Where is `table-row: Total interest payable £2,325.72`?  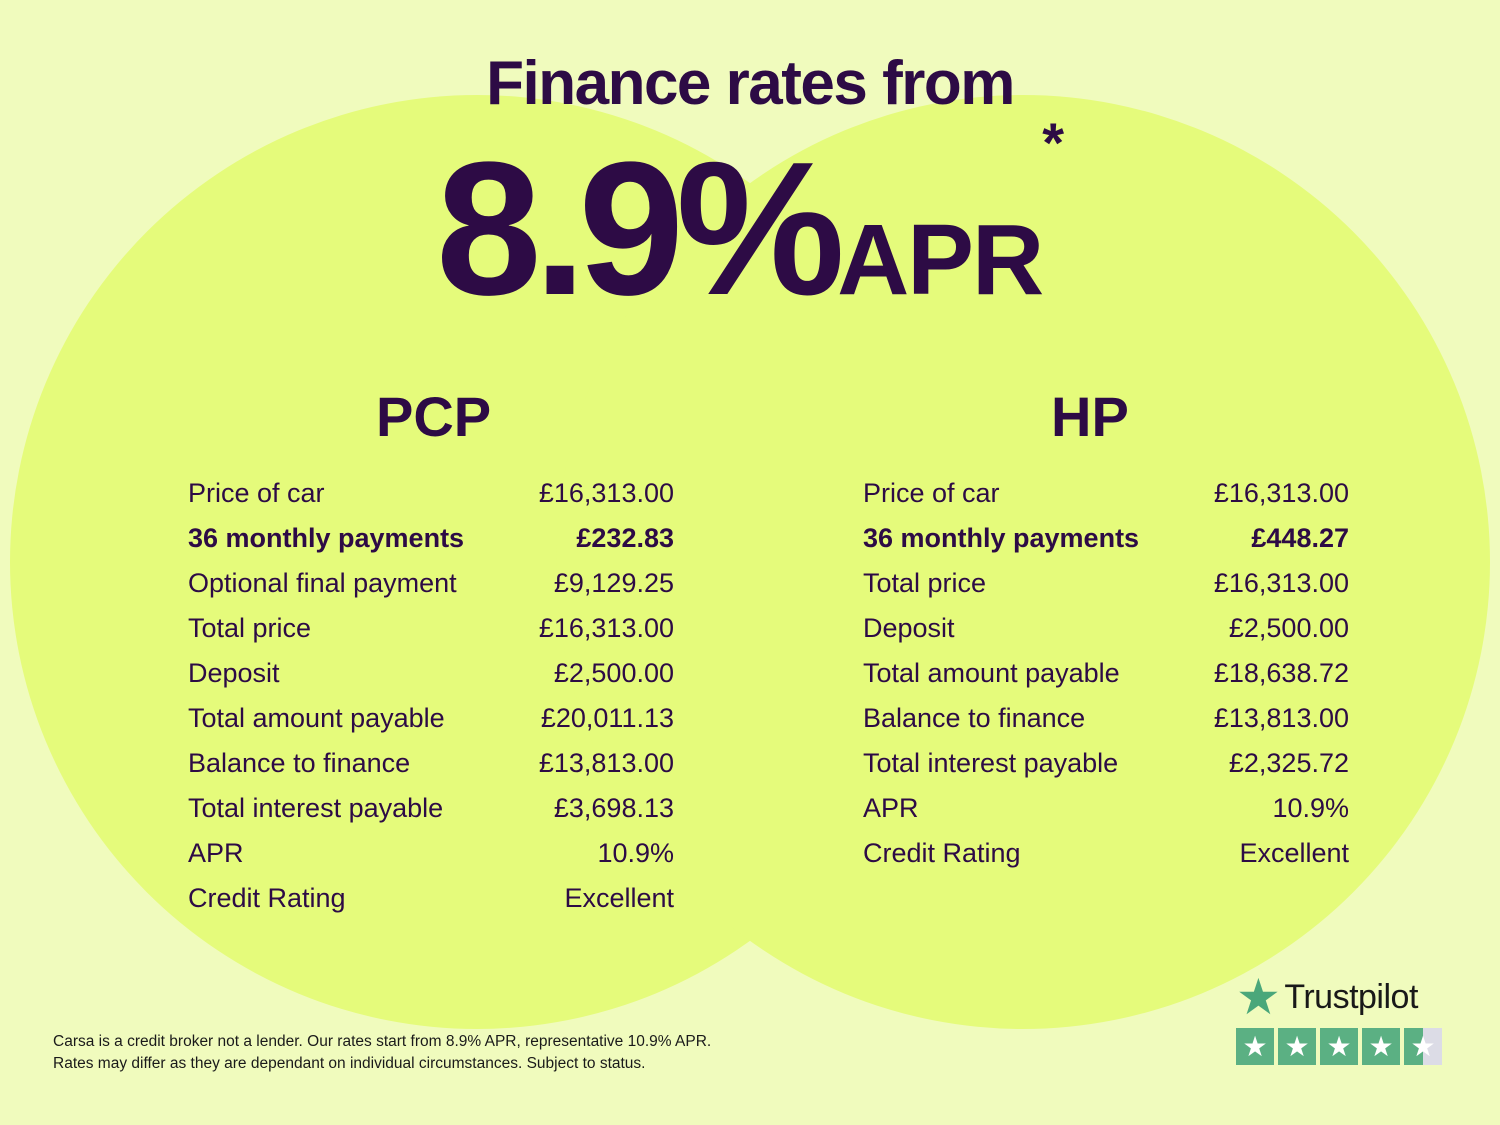 table-row: Total interest payable £2,325.72 is located at coordinates (1106, 763).